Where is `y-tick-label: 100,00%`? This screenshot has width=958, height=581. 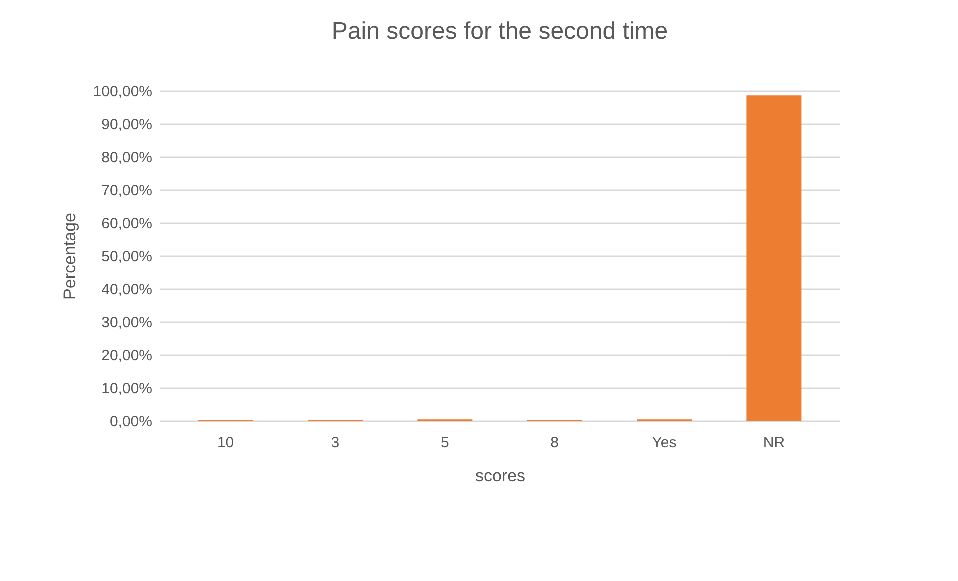 y-tick-label: 100,00% is located at coordinates (122, 92).